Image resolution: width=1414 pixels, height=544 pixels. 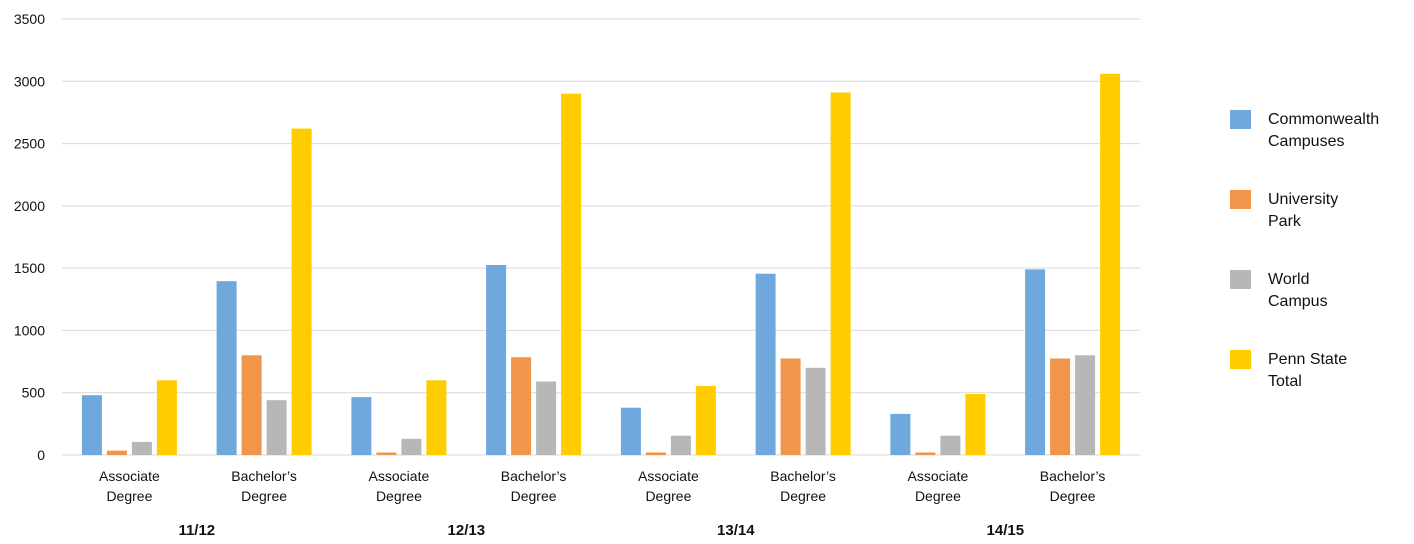 What do you see at coordinates (1298, 301) in the screenshot?
I see `legend-label-world-campus: Campus` at bounding box center [1298, 301].